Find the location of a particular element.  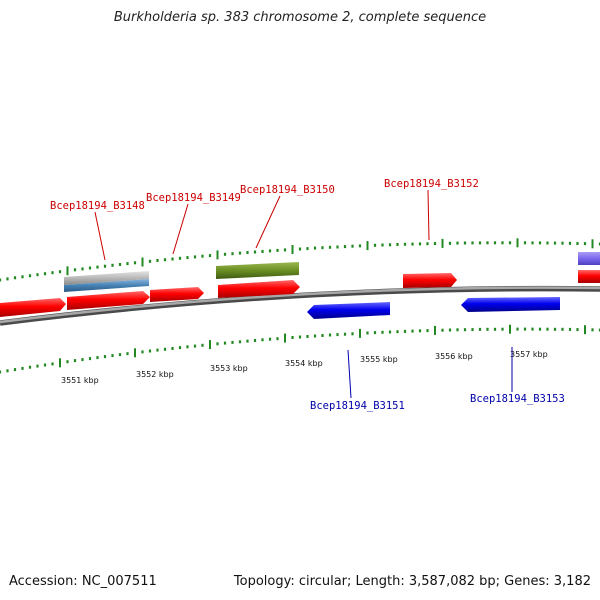

ruler-tick-label: 3553 kbp is located at coordinates (229, 368).